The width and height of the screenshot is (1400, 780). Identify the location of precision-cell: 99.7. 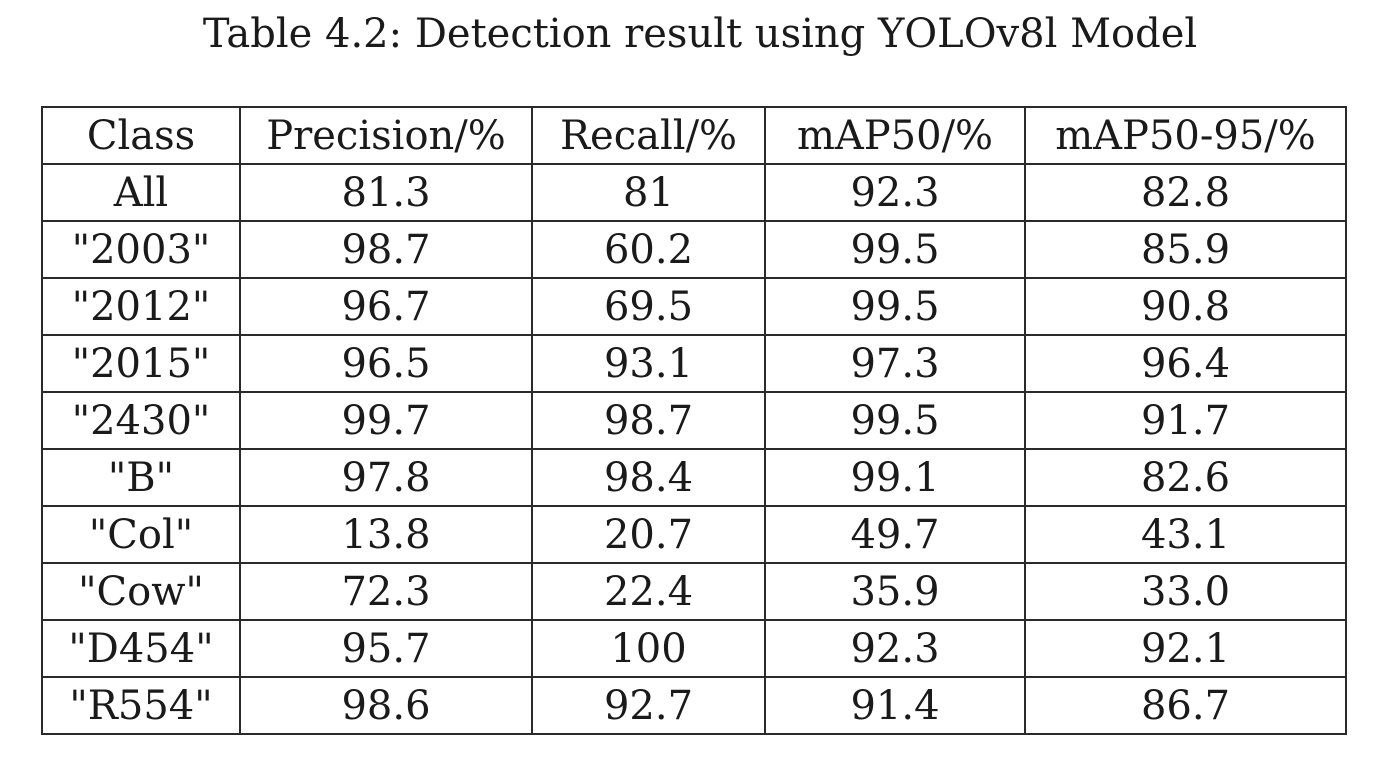
(386, 420).